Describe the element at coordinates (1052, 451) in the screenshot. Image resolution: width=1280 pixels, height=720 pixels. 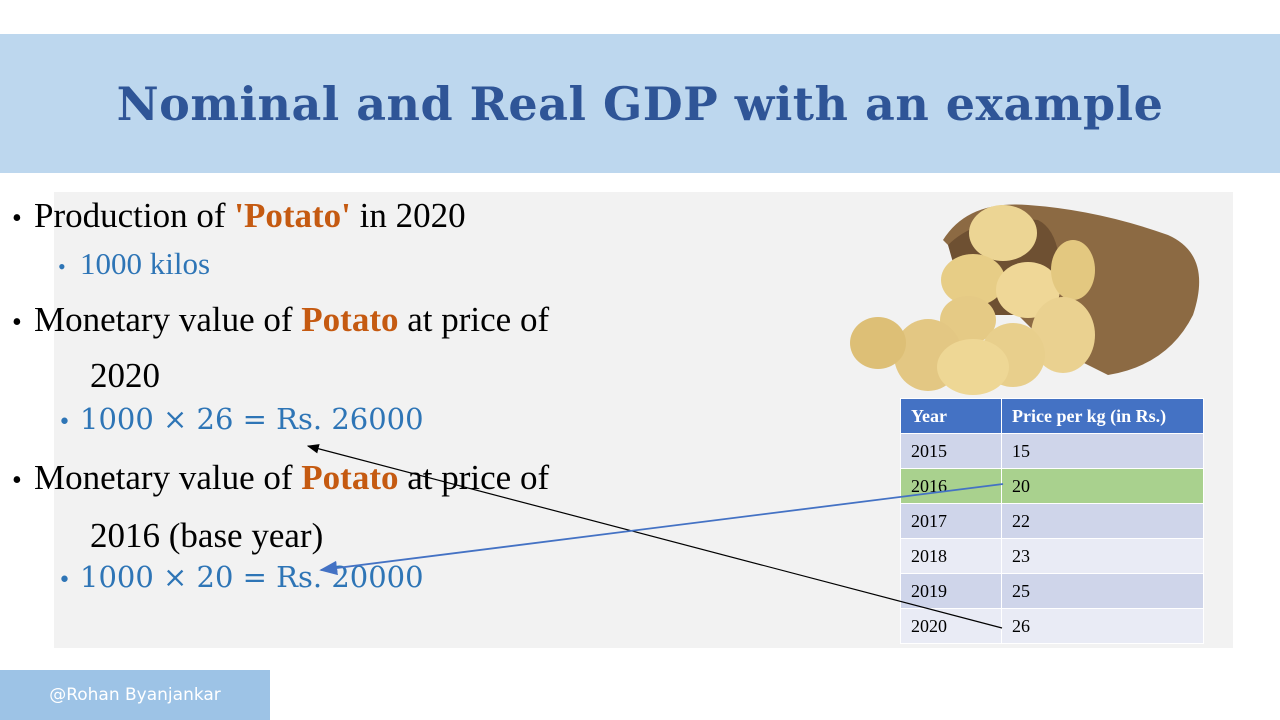
I see `table-row: 2015 15` at that location.